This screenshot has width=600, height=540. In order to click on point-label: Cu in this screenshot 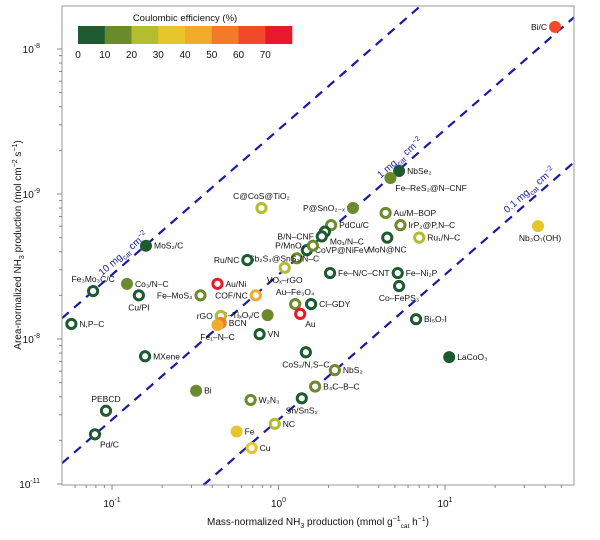, I will do `click(265, 448)`.